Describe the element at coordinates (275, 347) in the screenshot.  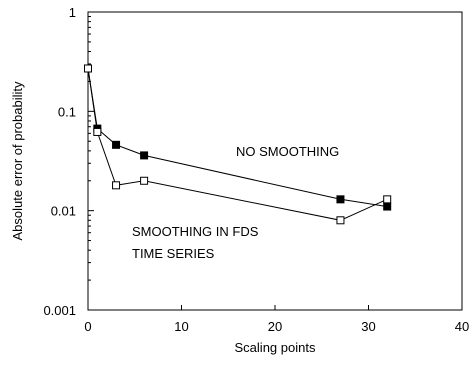
I see `x-axis-label: Scaling points` at that location.